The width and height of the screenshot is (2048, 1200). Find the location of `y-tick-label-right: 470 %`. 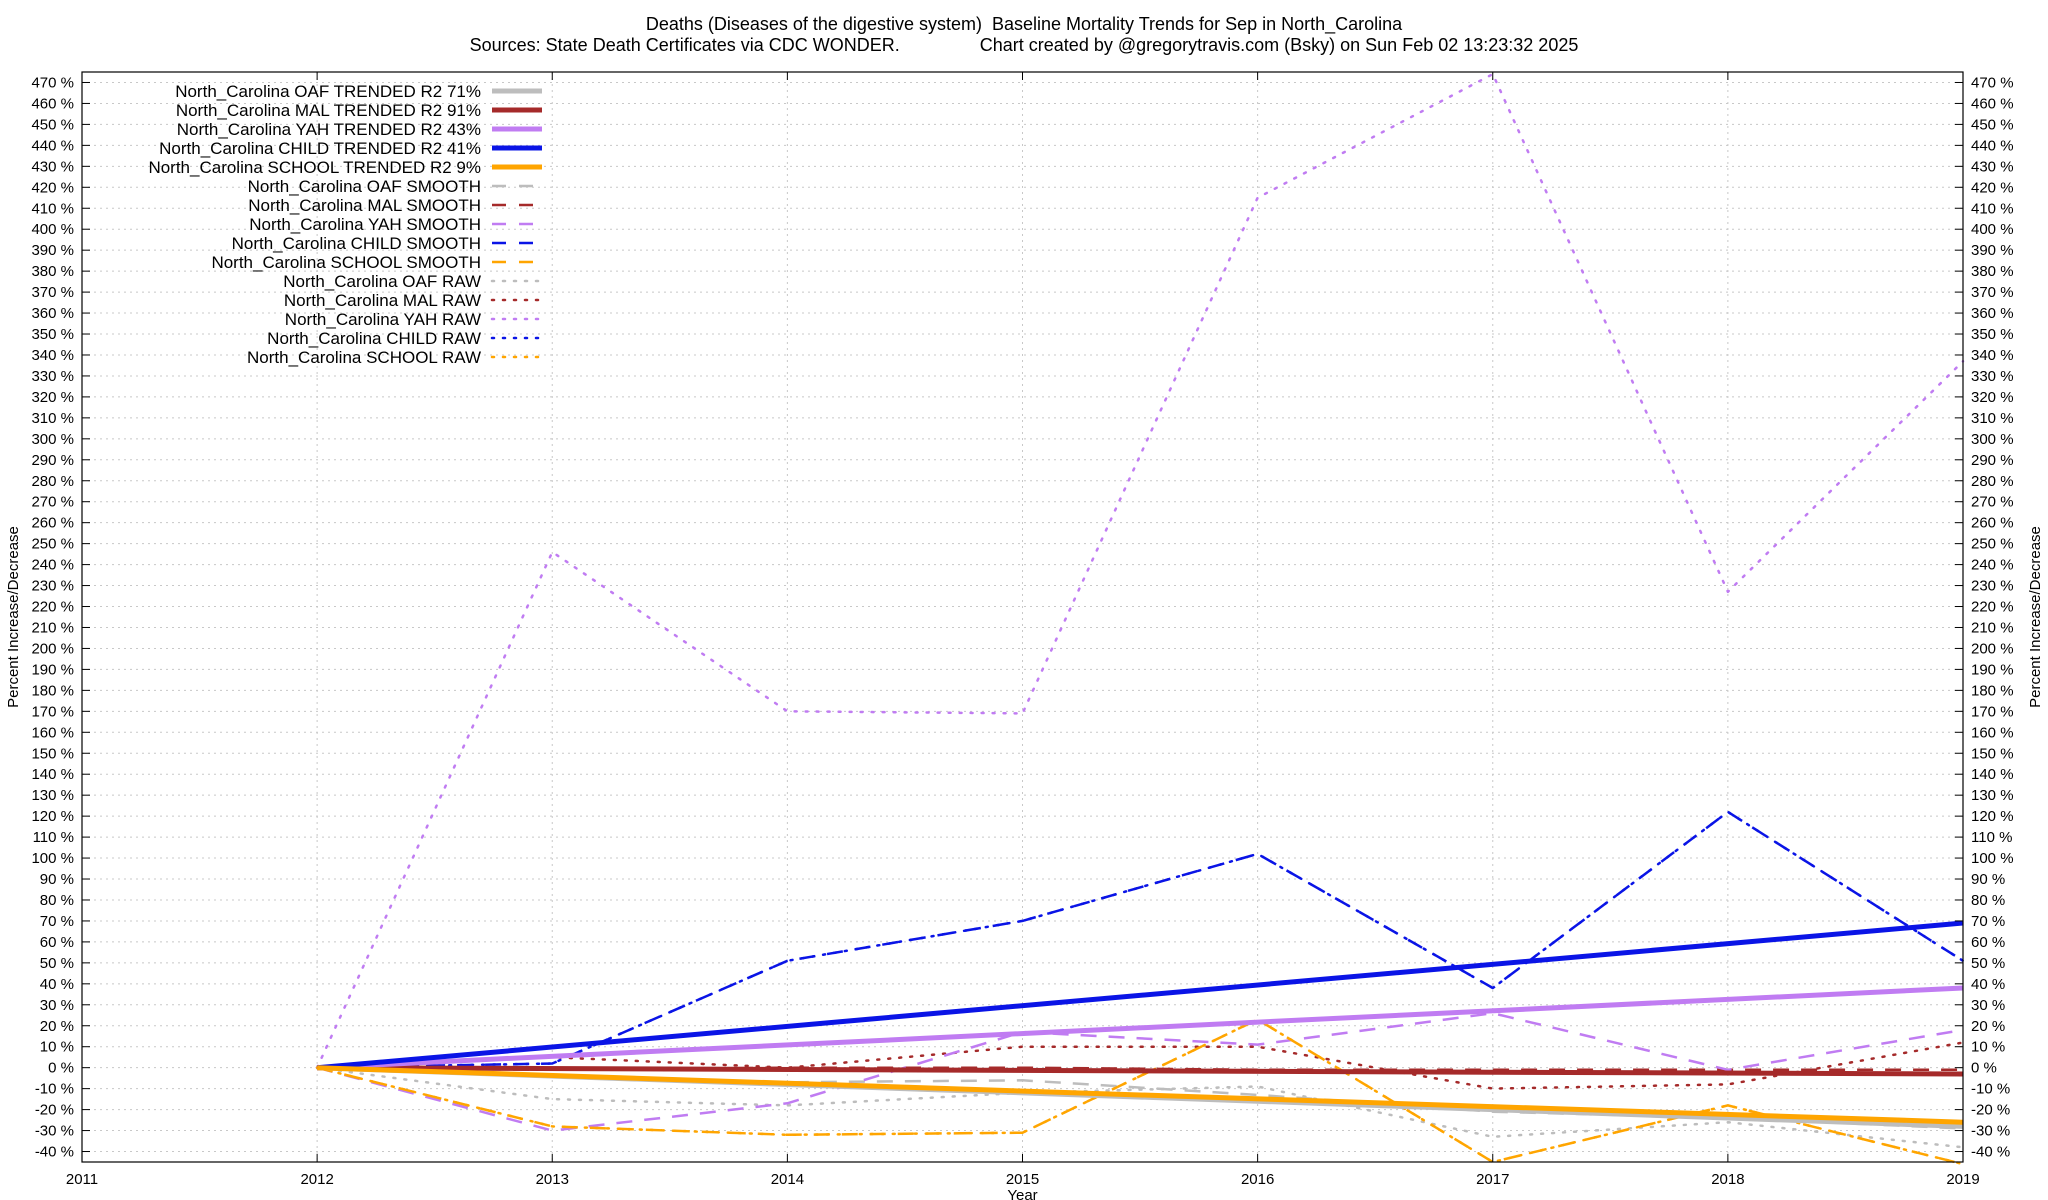

y-tick-label-right: 470 % is located at coordinates (1992, 82).